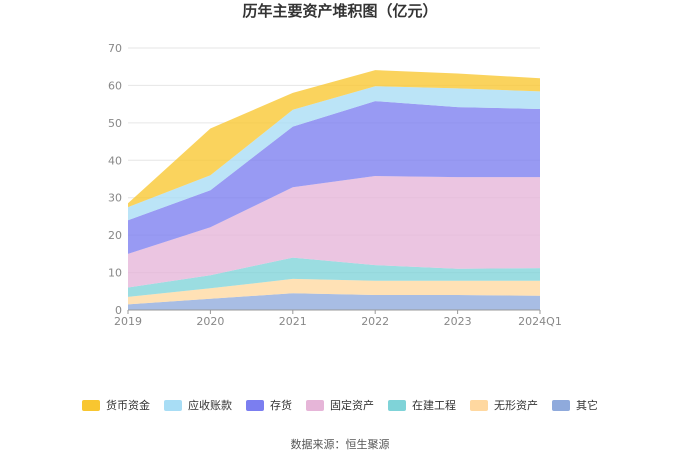 This screenshot has width=680, height=460. What do you see at coordinates (458, 321) in the screenshot?
I see `x-tick-label: 2023` at bounding box center [458, 321].